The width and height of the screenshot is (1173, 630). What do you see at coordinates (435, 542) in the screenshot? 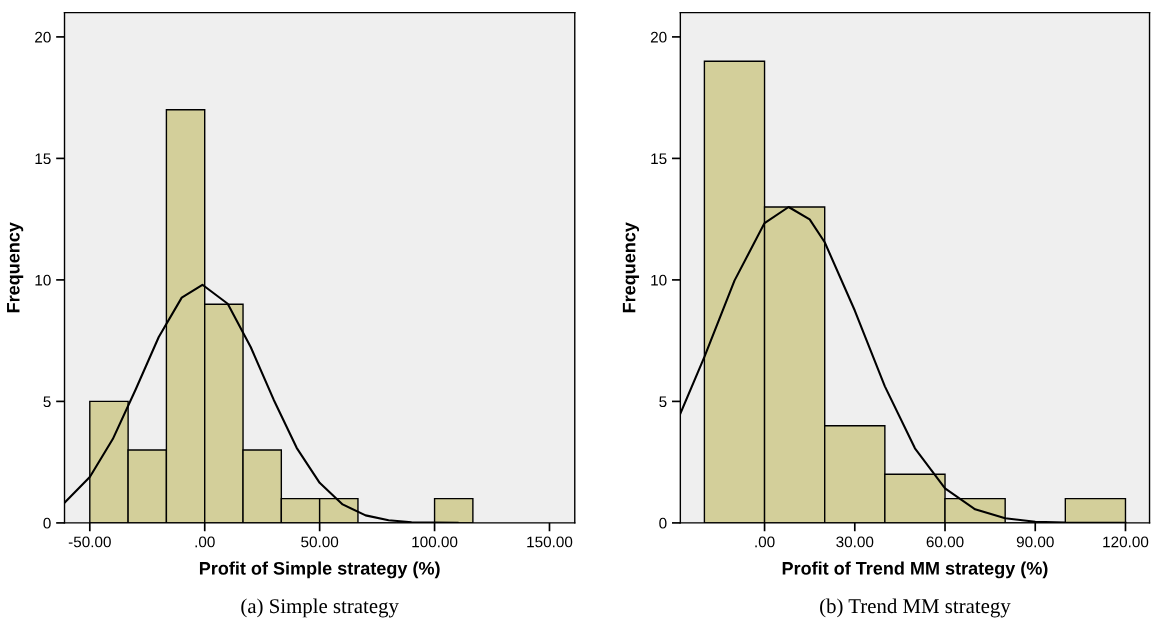
I see `x-tick-label: 100.00` at bounding box center [435, 542].